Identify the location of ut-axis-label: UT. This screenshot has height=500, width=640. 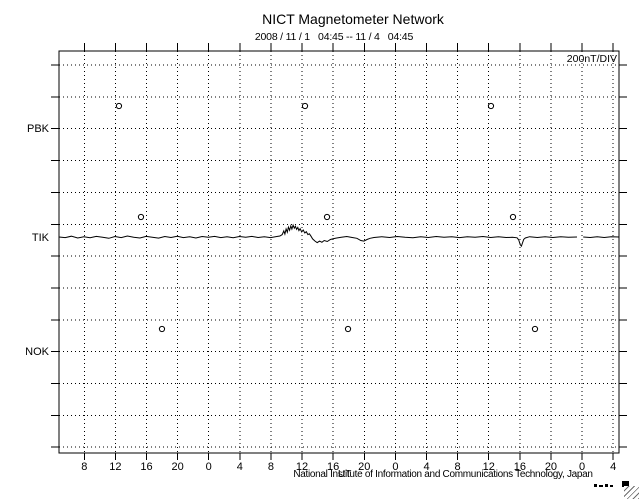
(345, 474).